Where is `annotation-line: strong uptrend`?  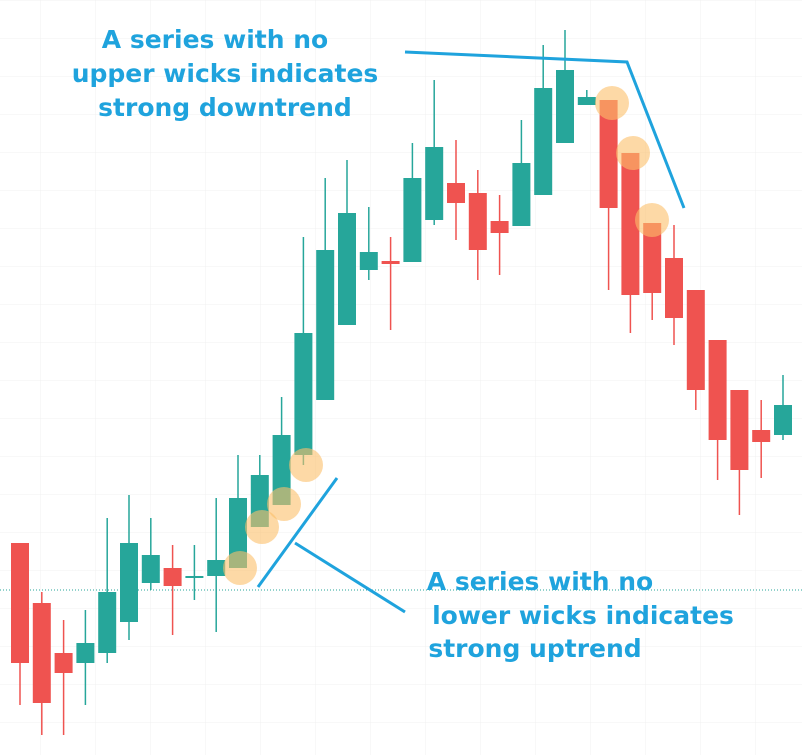
annotation-line: strong uptrend is located at coordinates (534, 648).